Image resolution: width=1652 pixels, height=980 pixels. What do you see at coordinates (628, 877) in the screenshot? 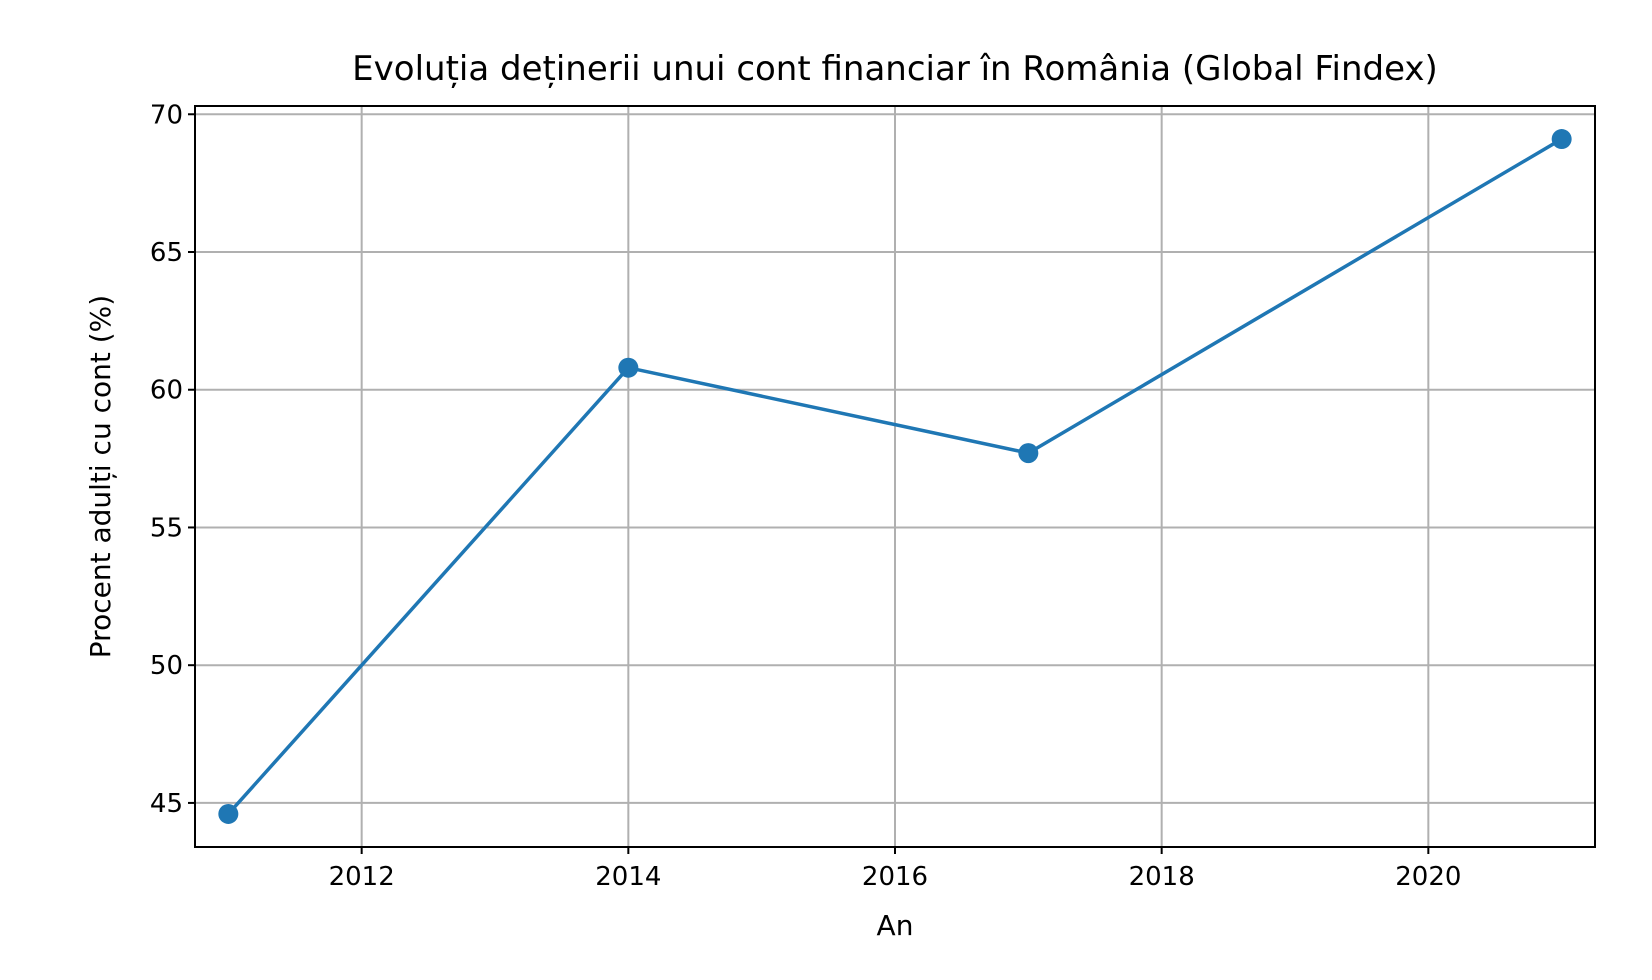
I see `x-tick-label: 2014` at bounding box center [628, 877].